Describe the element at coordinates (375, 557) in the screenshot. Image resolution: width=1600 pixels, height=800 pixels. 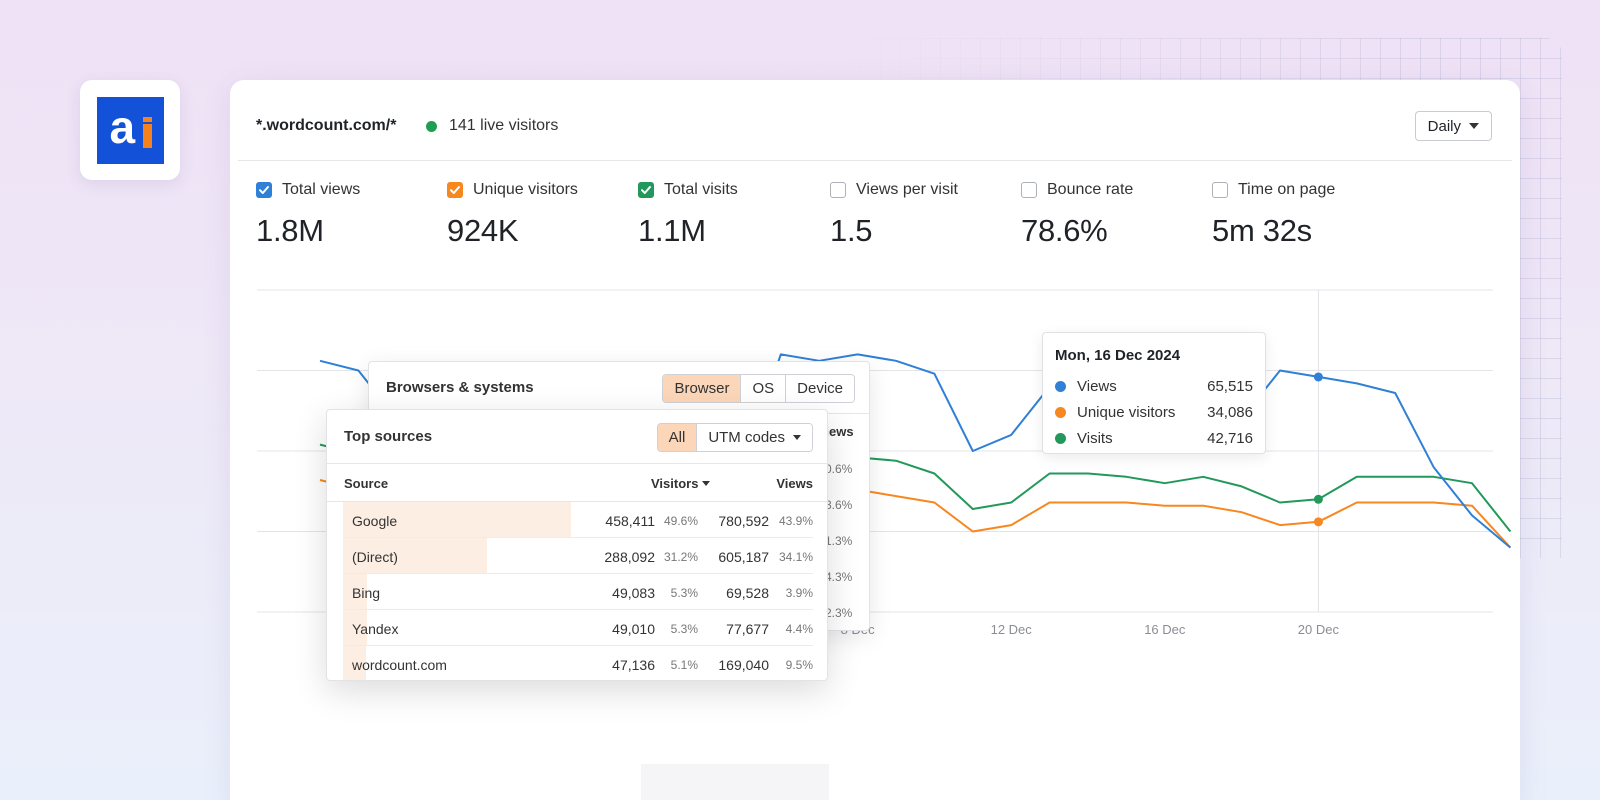
I see `source-name: (Direct)` at that location.